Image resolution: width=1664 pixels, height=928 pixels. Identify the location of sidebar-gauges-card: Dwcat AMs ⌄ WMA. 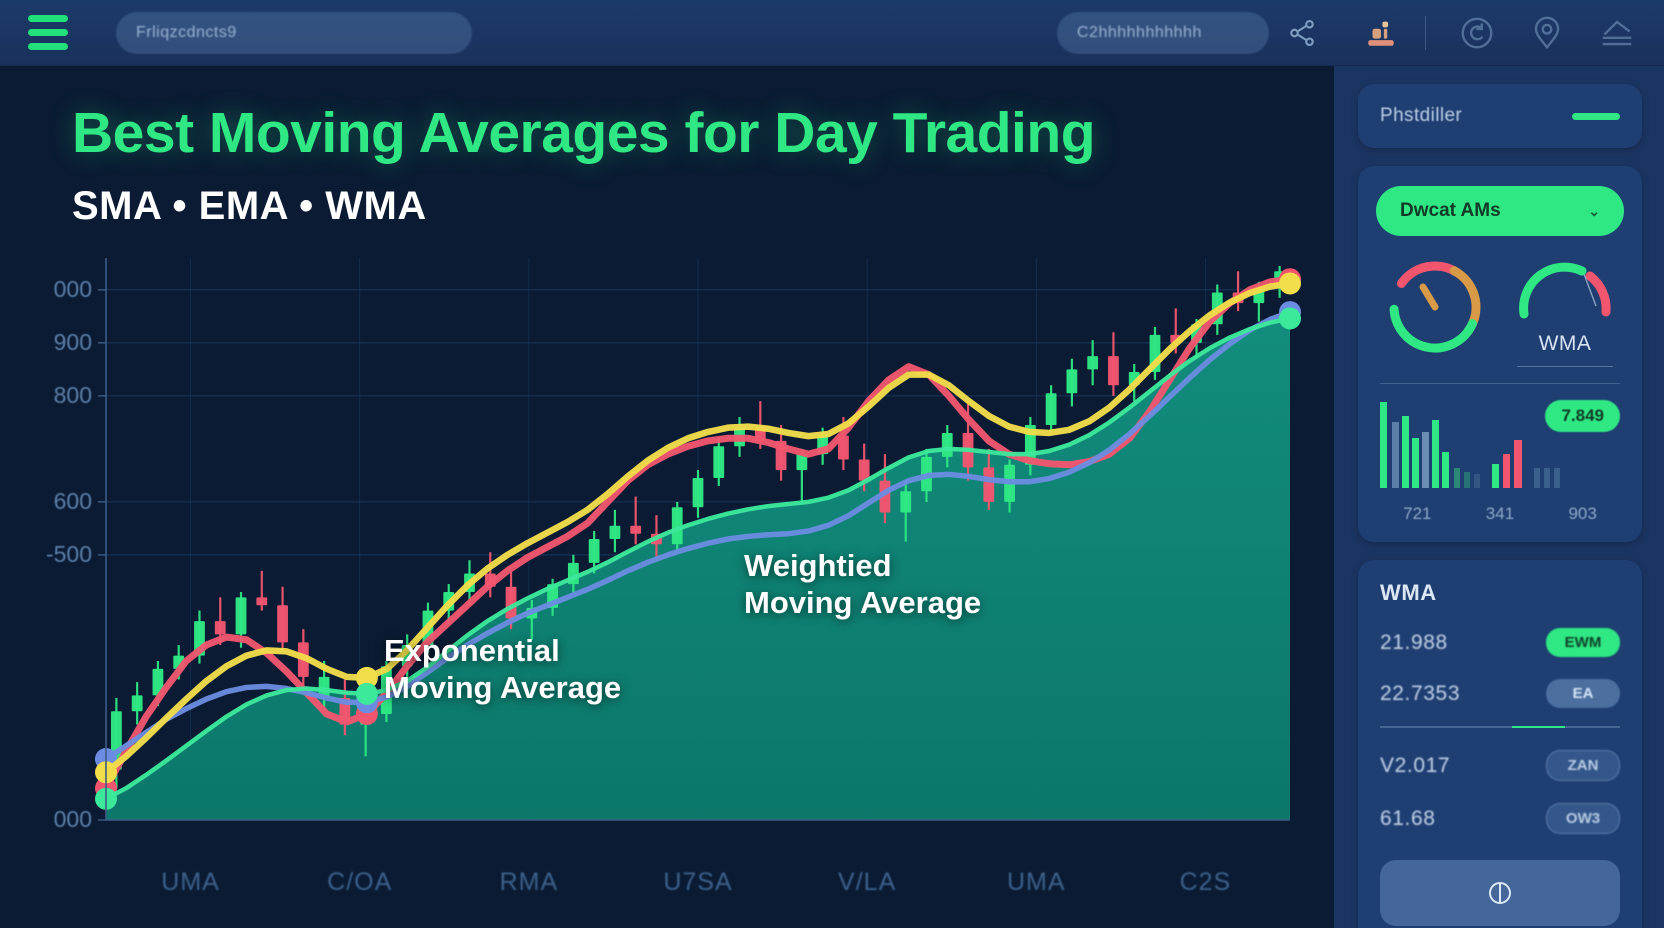
(1500, 354).